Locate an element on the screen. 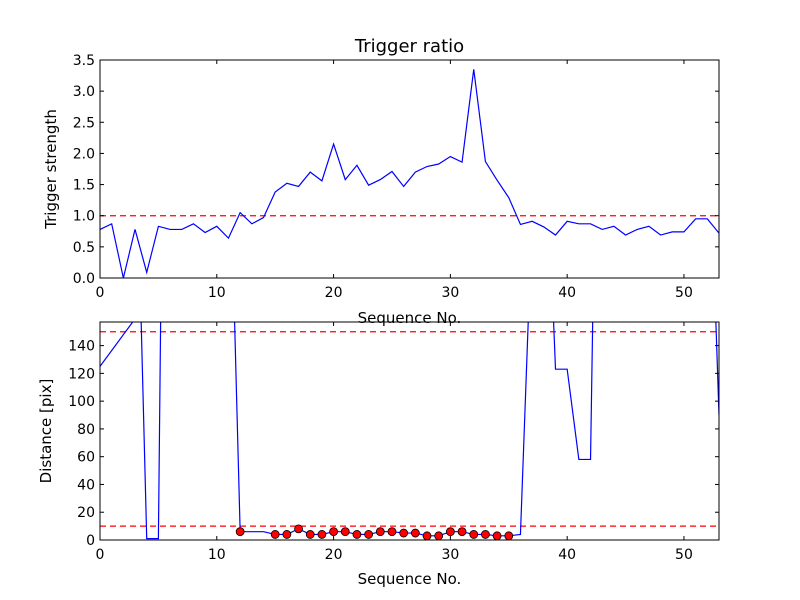 This screenshot has height=600, width=800. y-tick-label: 3.0 is located at coordinates (84, 92).